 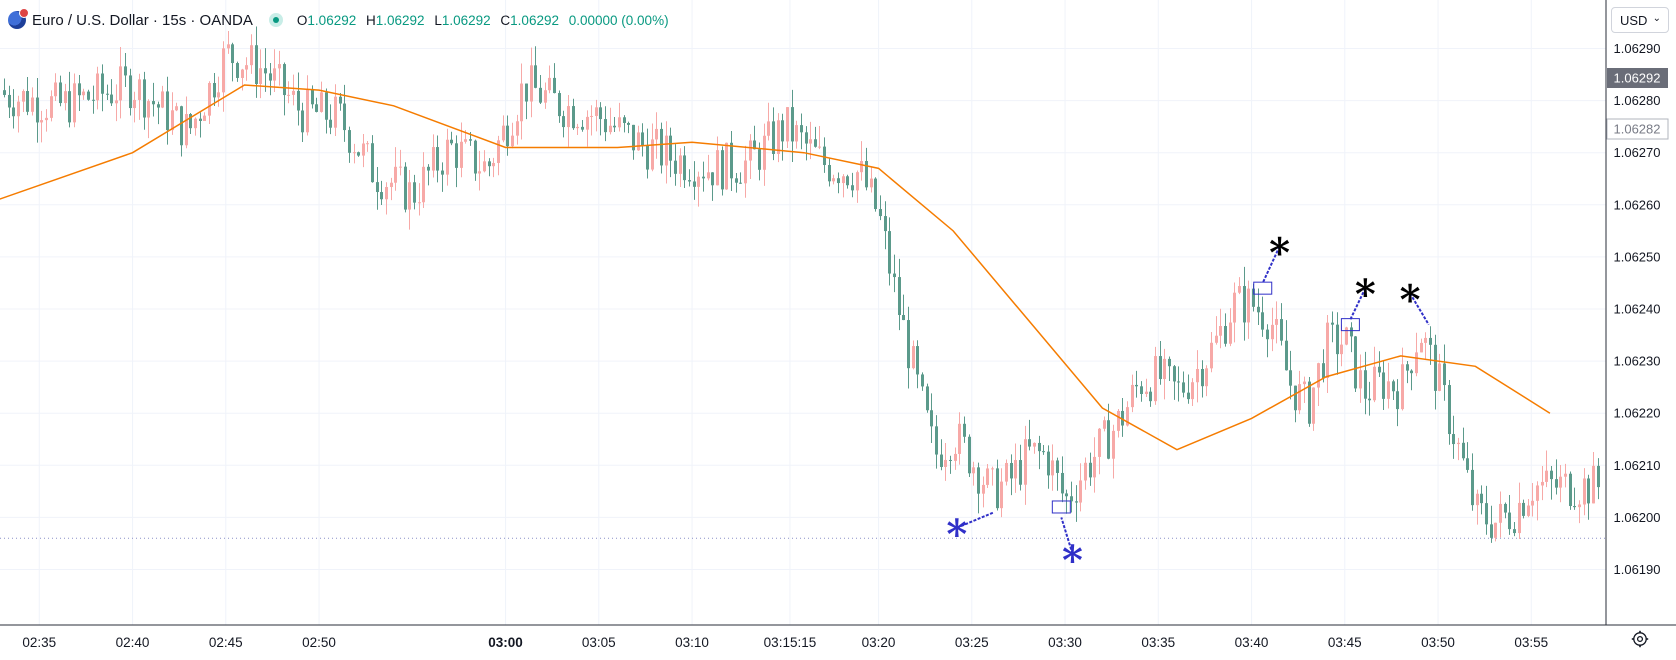 What do you see at coordinates (1279, 252) in the screenshot?
I see `annotation-asterisk: *` at bounding box center [1279, 252].